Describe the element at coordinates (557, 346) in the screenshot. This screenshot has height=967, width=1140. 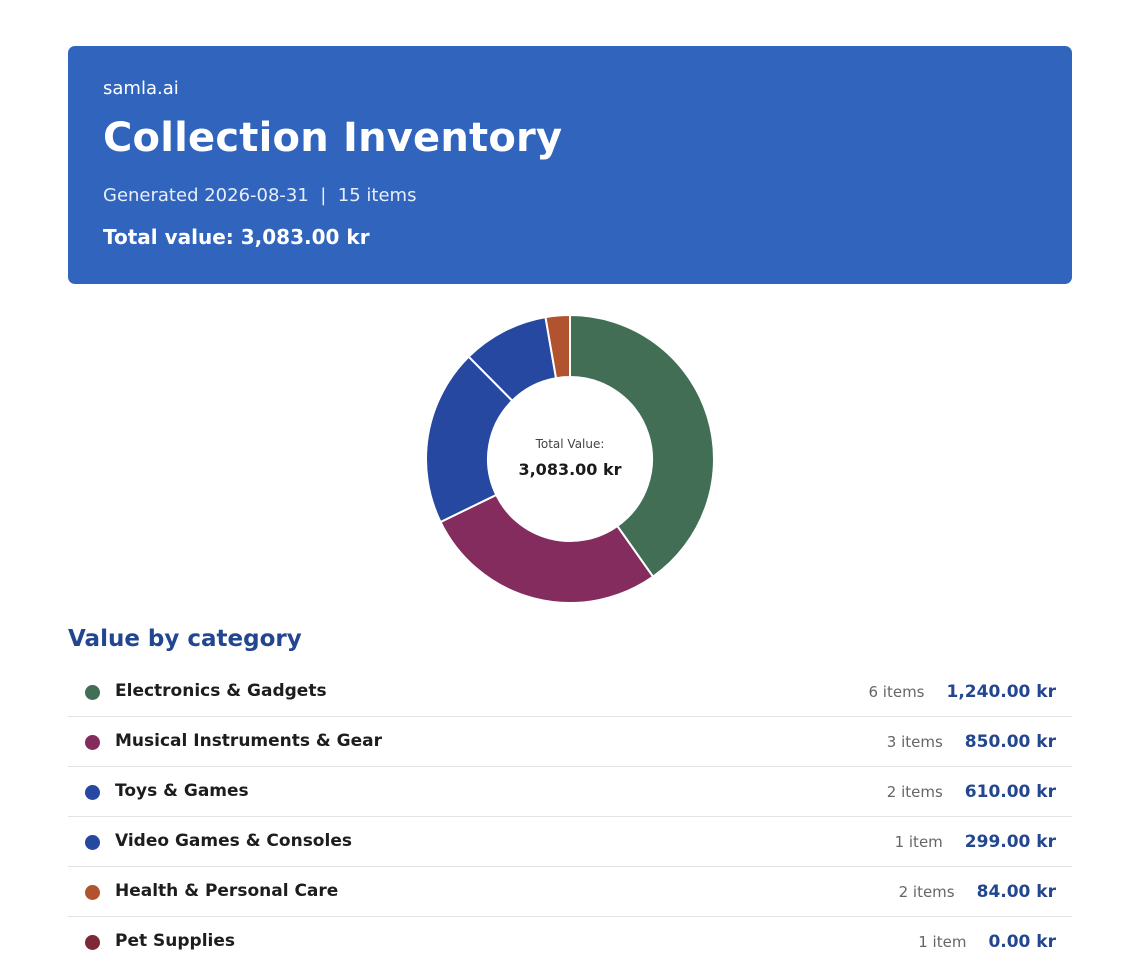
I see `donut-slice-health-personal-care` at that location.